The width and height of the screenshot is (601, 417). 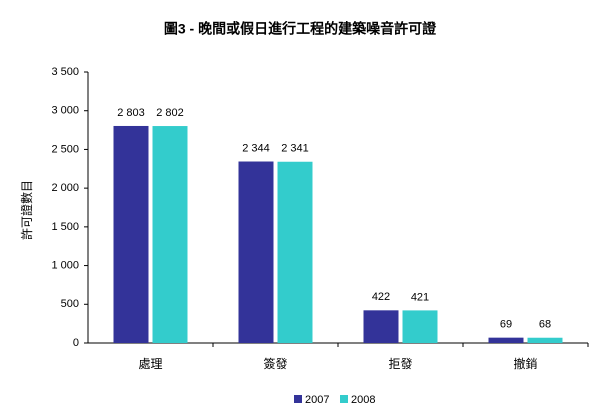 What do you see at coordinates (65, 149) in the screenshot?
I see `y-tick-label: 2 500` at bounding box center [65, 149].